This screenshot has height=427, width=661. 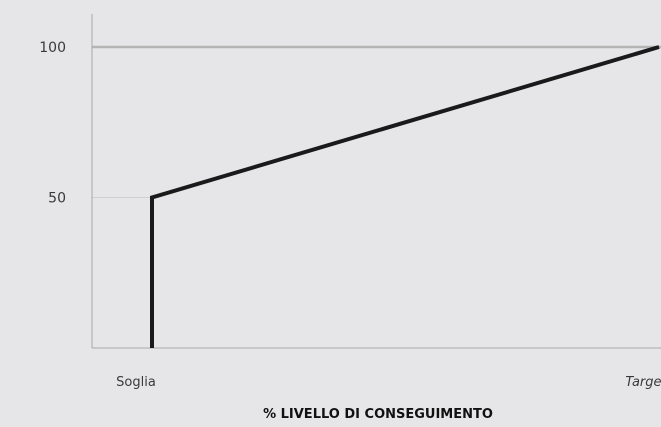 What do you see at coordinates (136, 382) in the screenshot?
I see `x-tick-label-soglia: Soglia` at bounding box center [136, 382].